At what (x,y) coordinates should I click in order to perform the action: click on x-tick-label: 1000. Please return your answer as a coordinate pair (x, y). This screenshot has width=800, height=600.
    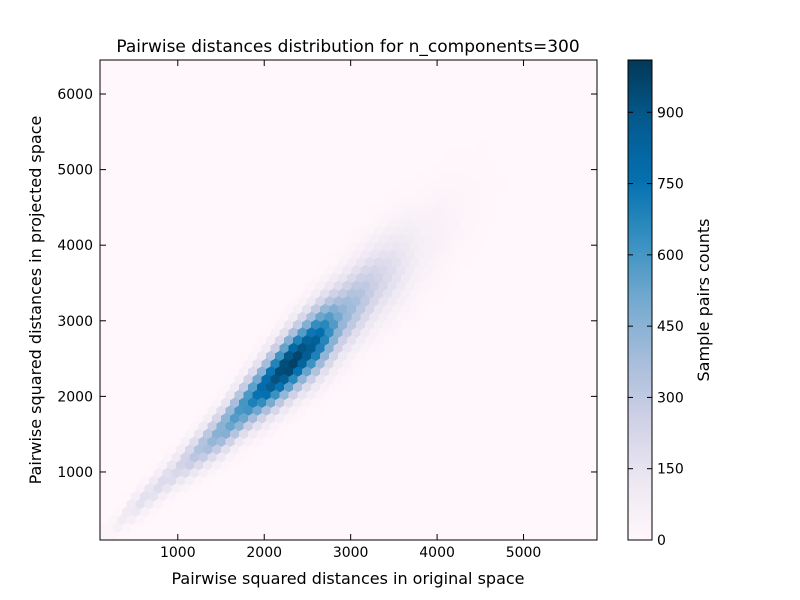
    Looking at the image, I should click on (178, 553).